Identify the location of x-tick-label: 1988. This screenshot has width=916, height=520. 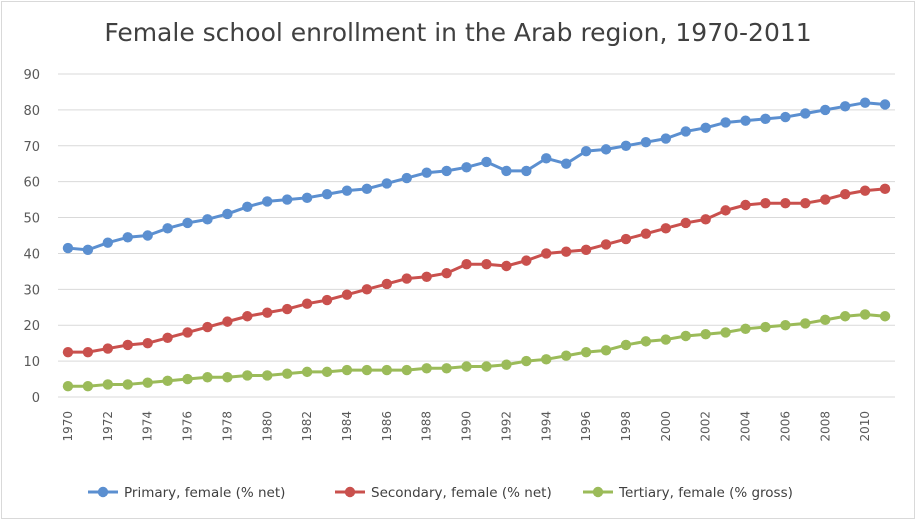
(427, 426).